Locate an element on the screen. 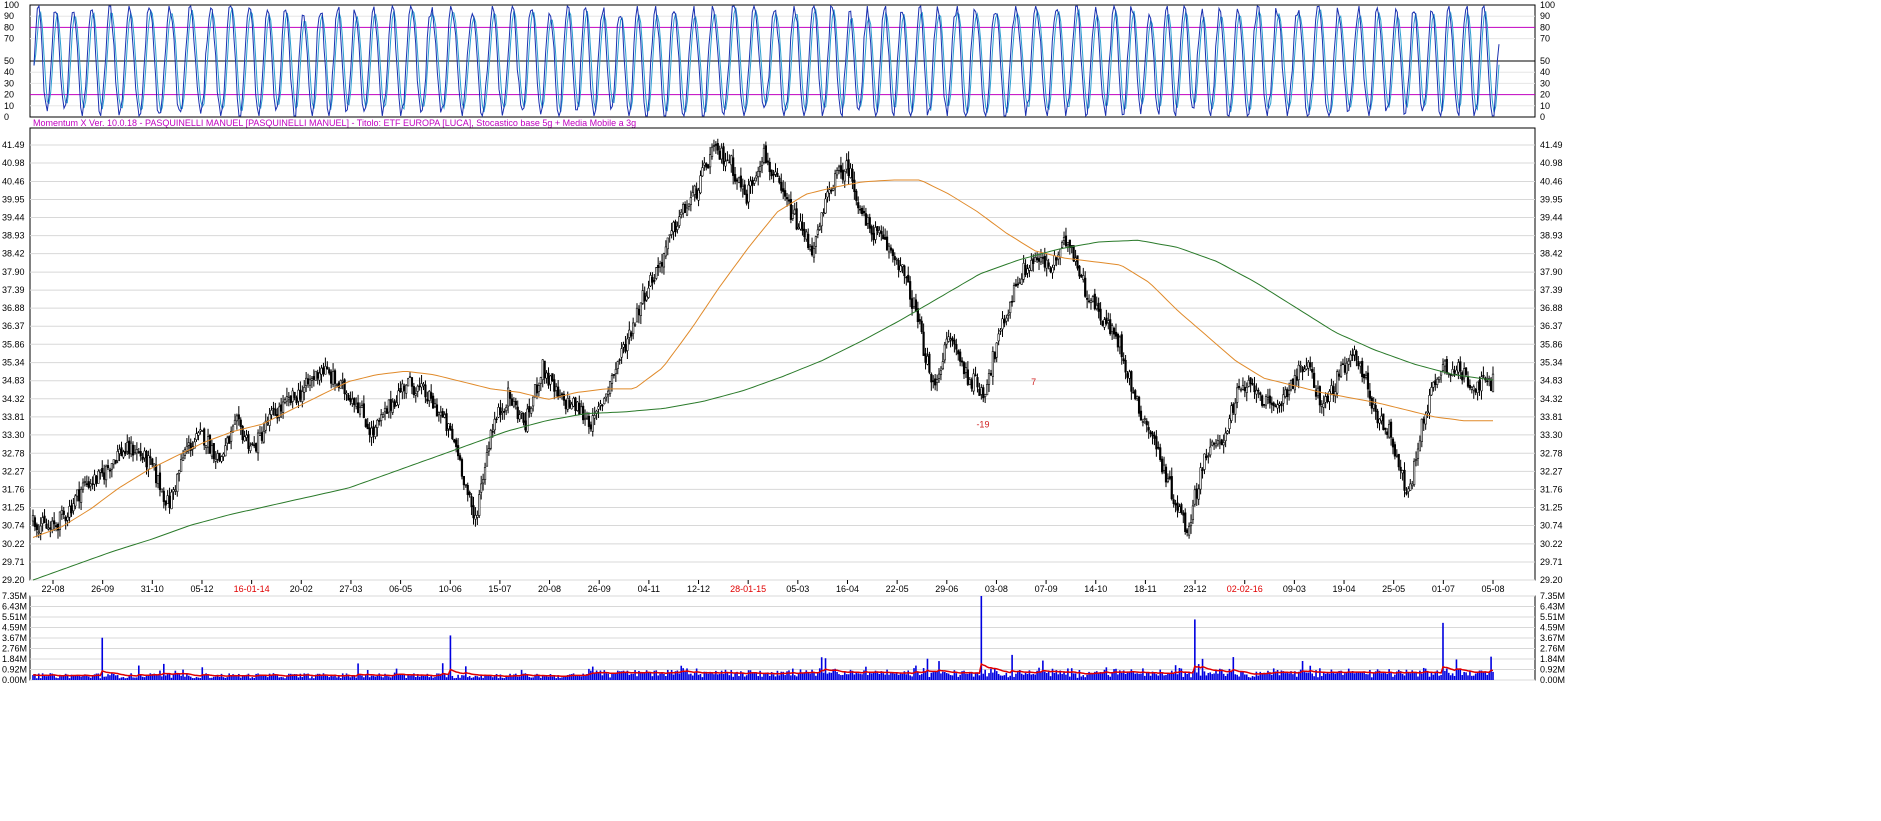 The height and width of the screenshot is (821, 1881). volume-tick-label: 1.84M is located at coordinates (1552, 659).